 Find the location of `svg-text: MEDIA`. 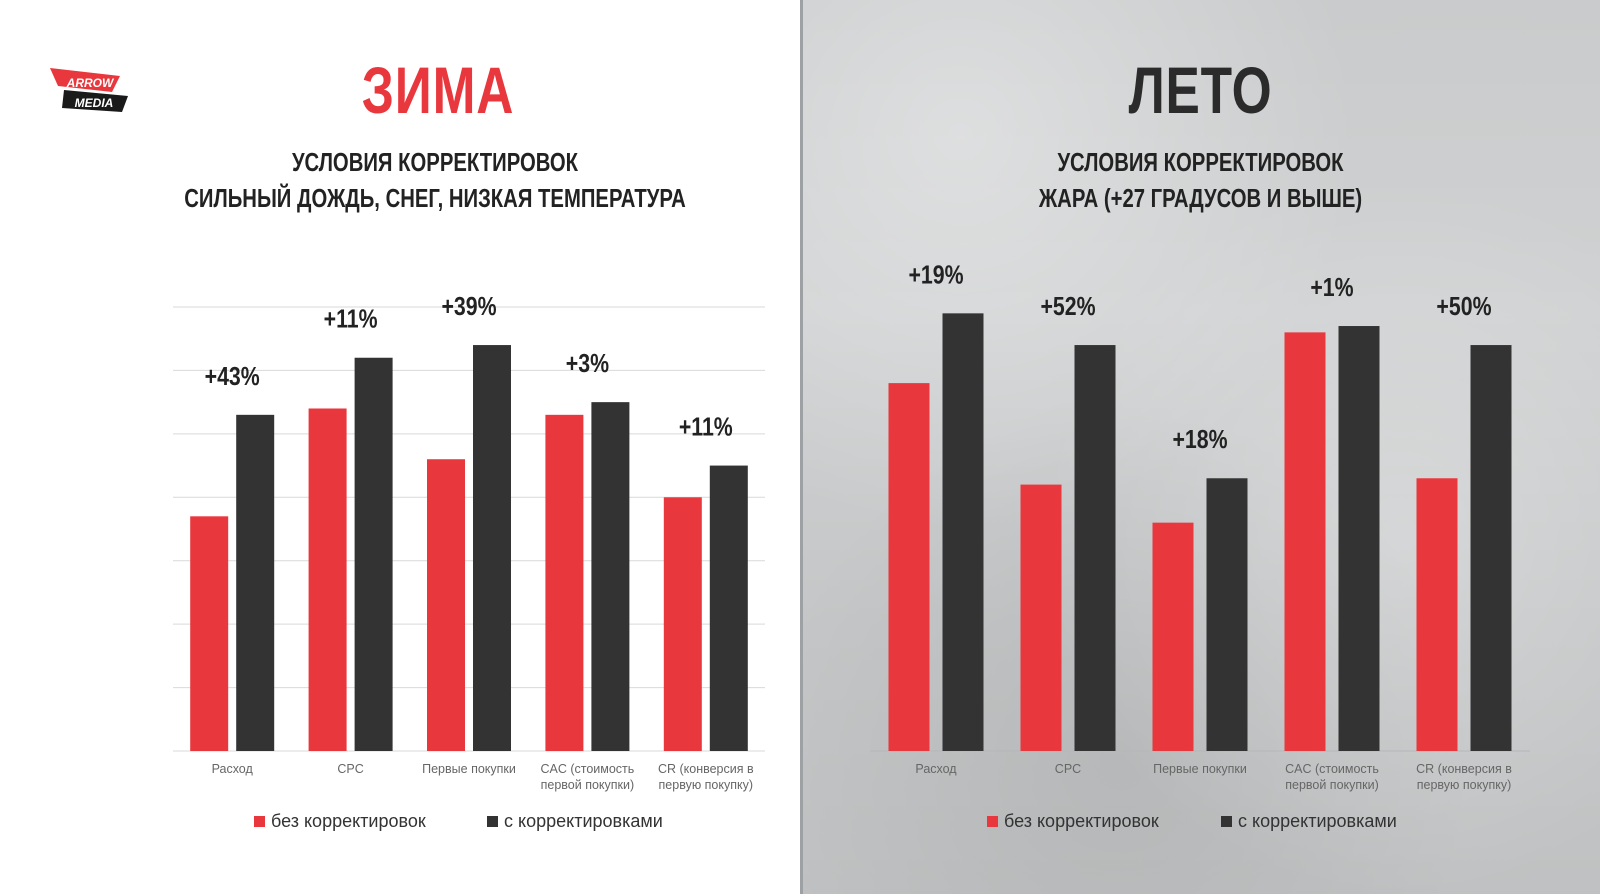

svg-text: MEDIA is located at coordinates (94, 103).